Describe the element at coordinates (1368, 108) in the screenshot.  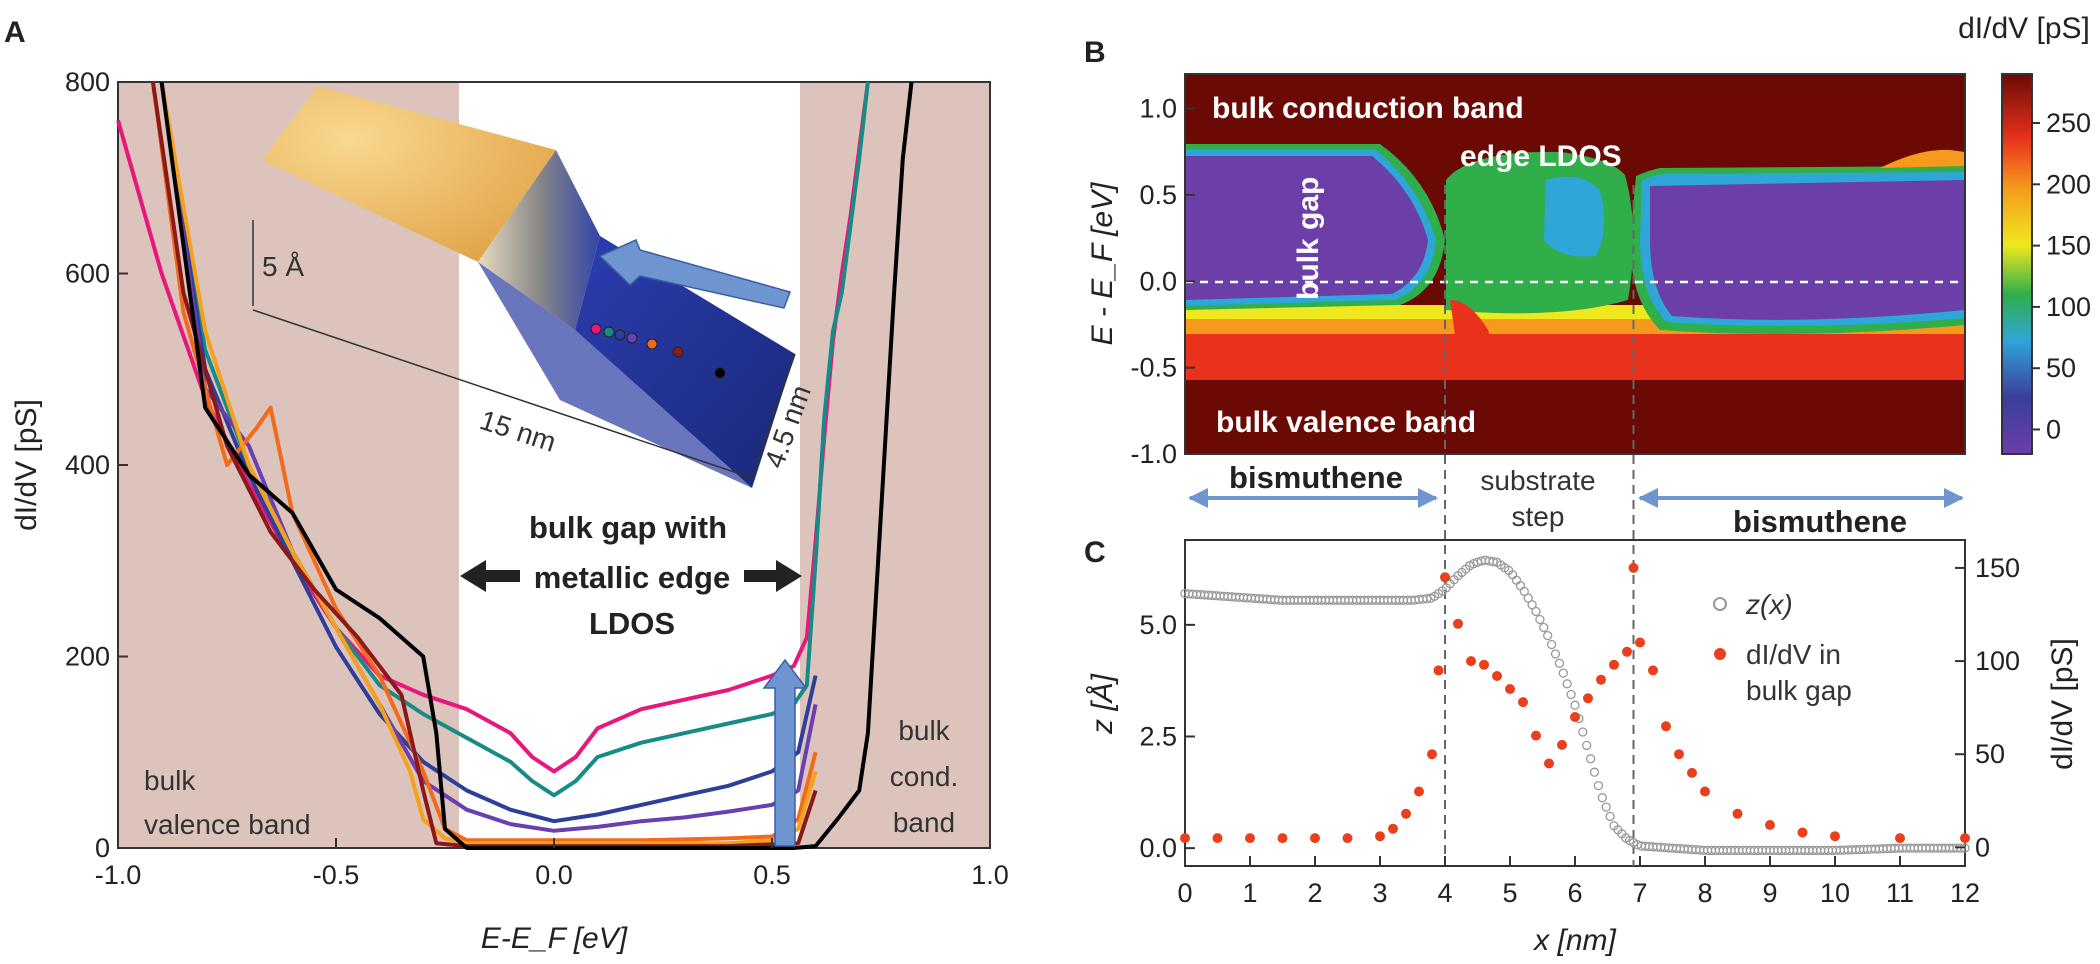
I see `label-bulk-conduction: bulk conduction band` at that location.